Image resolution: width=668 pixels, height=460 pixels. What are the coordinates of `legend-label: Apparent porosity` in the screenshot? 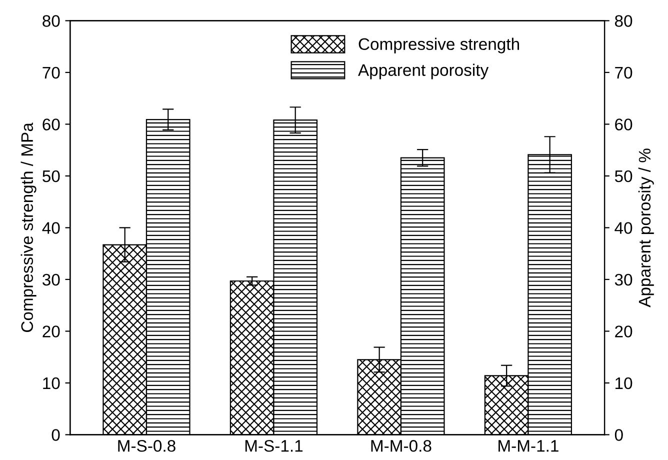 It's located at (423, 72).